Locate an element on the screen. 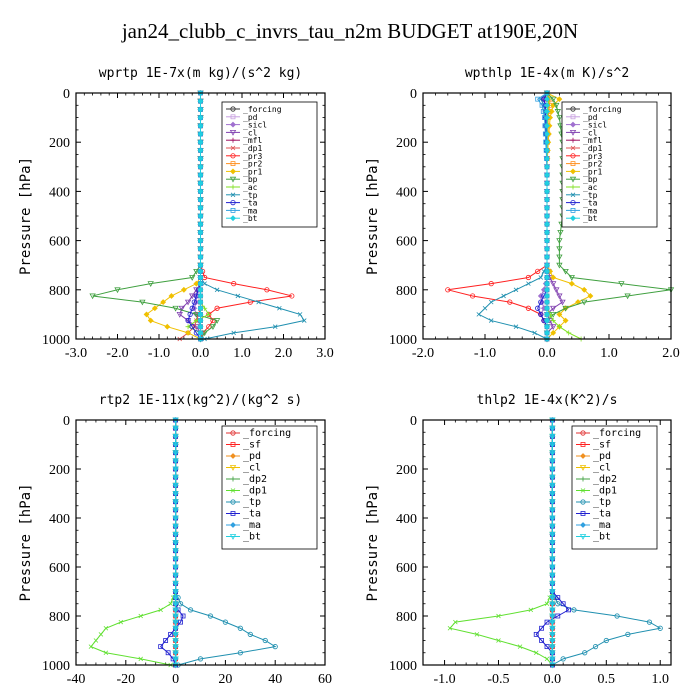 The width and height of the screenshot is (700, 700). legend-label: _pr3 is located at coordinates (252, 156).